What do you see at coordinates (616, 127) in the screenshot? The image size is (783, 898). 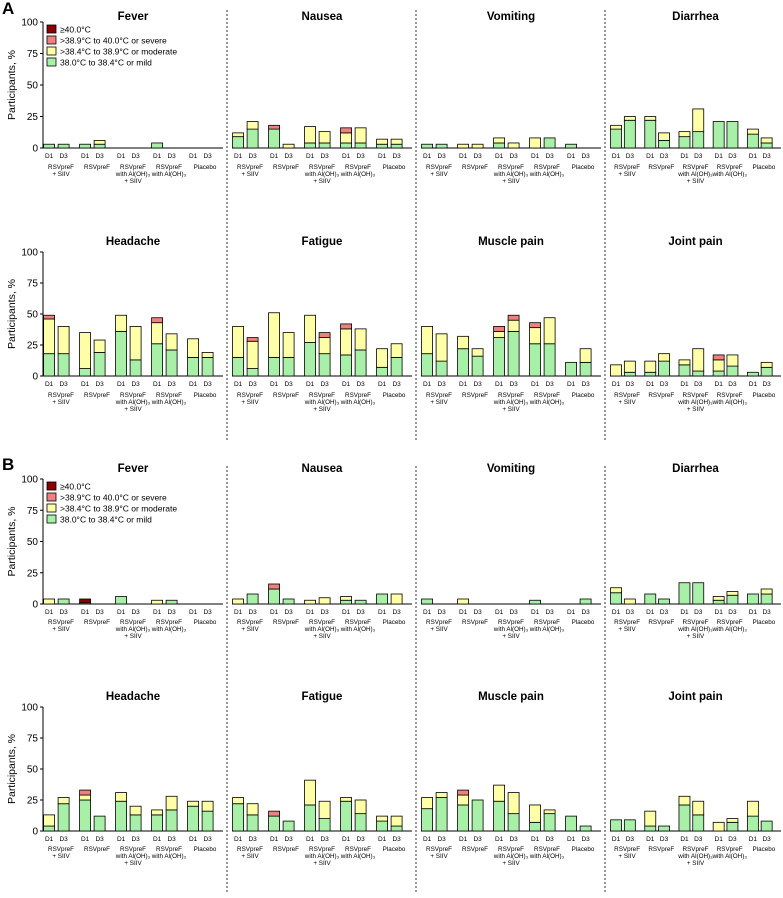 I see `bar-A-diarrhea-g1-D1-moderate` at bounding box center [616, 127].